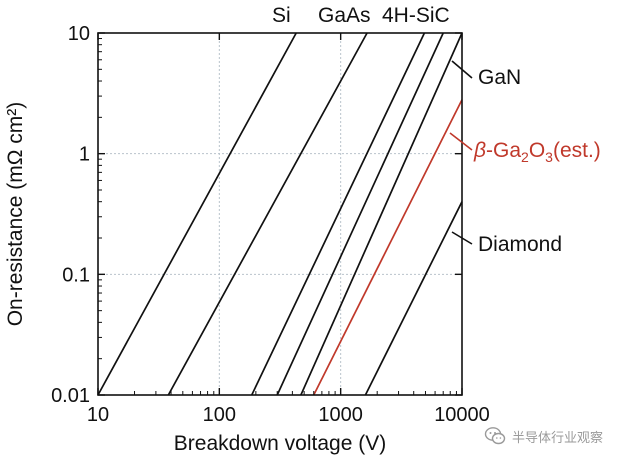 The image size is (640, 462). What do you see at coordinates (549, 157) in the screenshot?
I see `subscript-3: 3` at bounding box center [549, 157].